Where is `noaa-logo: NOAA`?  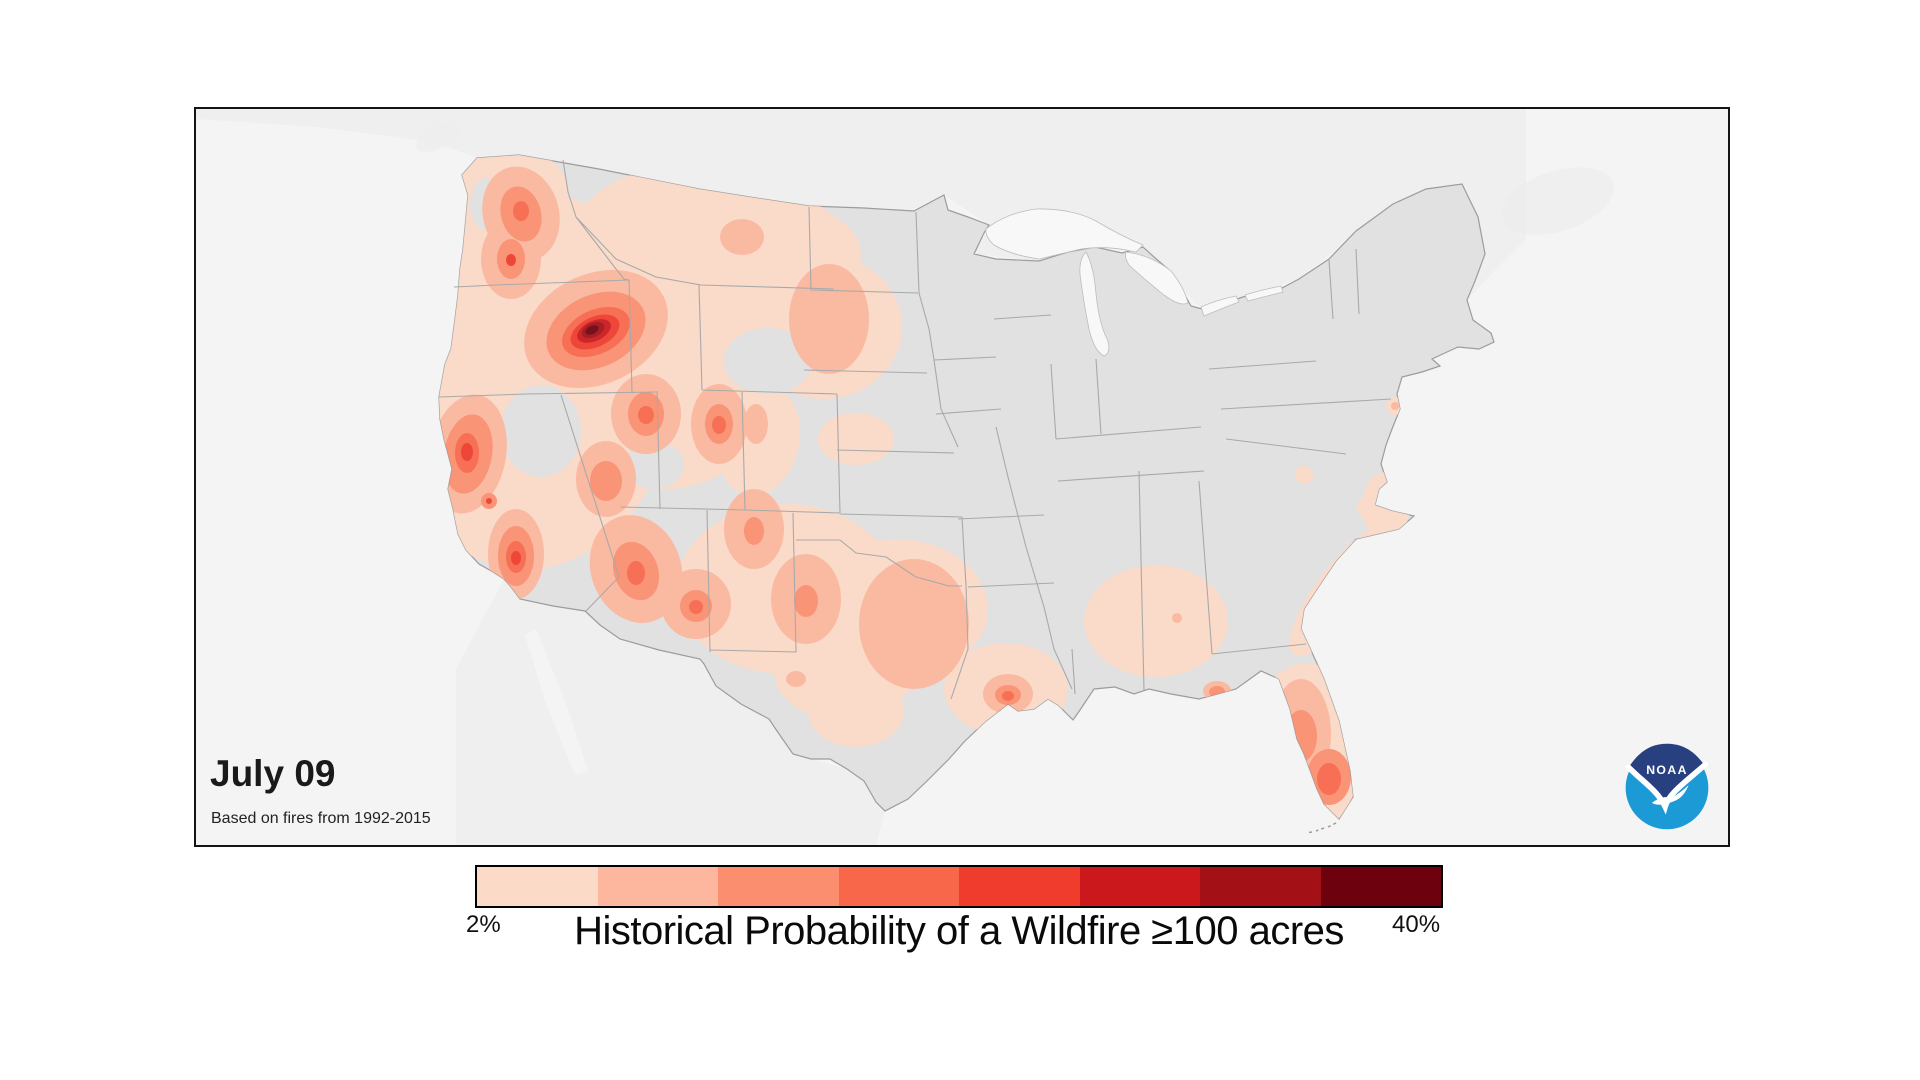
noaa-logo: NOAA is located at coordinates (1667, 786).